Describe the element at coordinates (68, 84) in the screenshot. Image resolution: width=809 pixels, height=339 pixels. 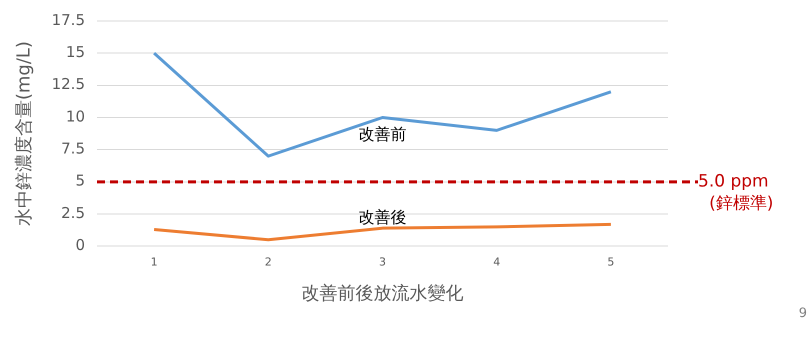
I see `y-tick-label: 12.5` at that location.